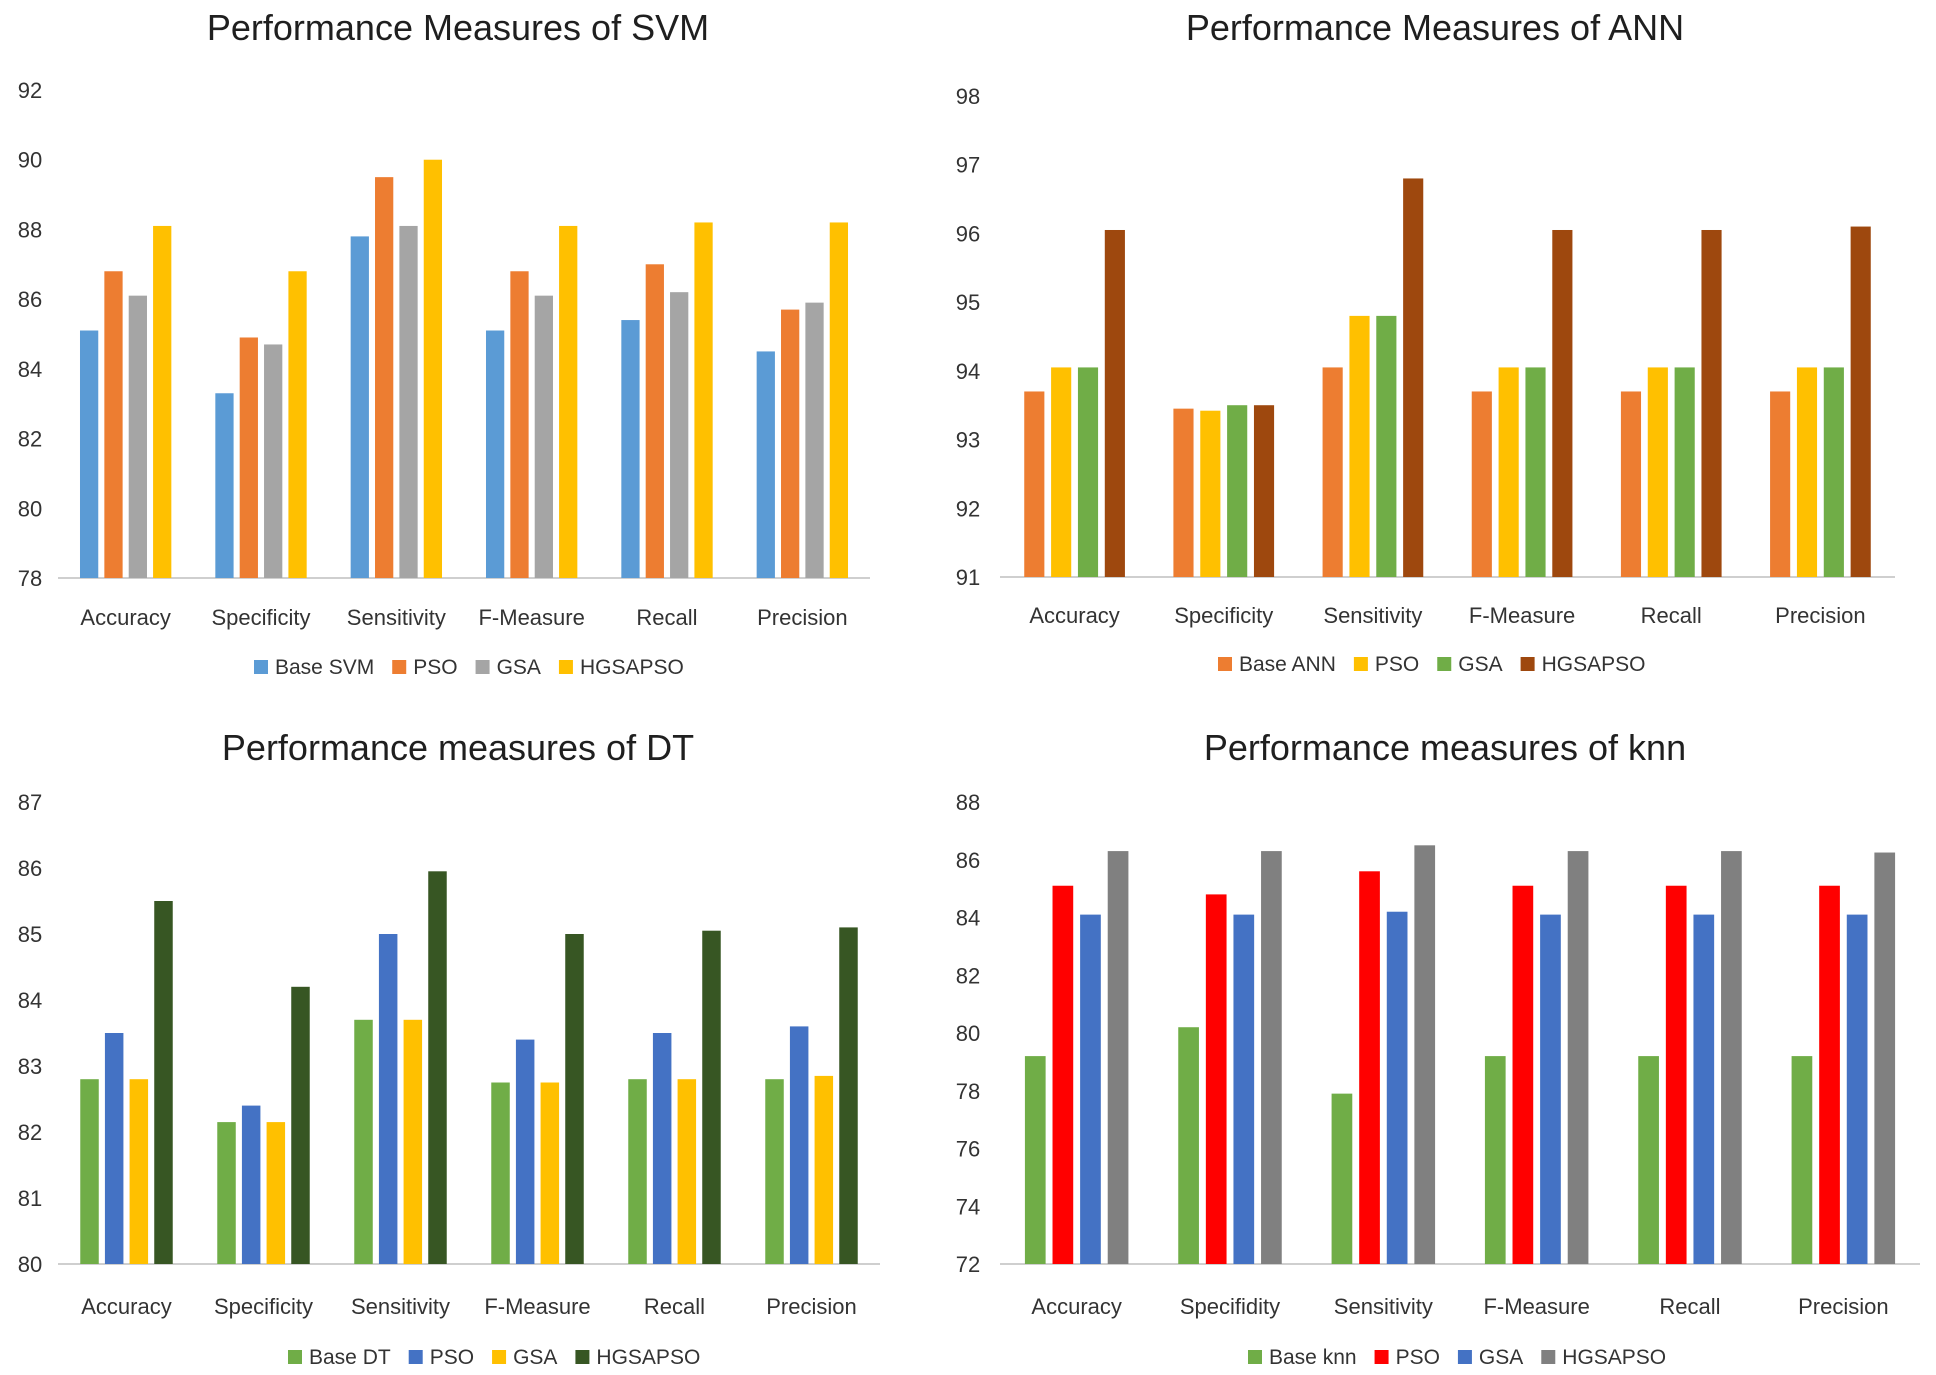 The width and height of the screenshot is (1936, 1375). What do you see at coordinates (1383, 1306) in the screenshot?
I see `x-tick-label: Sensitivity` at bounding box center [1383, 1306].